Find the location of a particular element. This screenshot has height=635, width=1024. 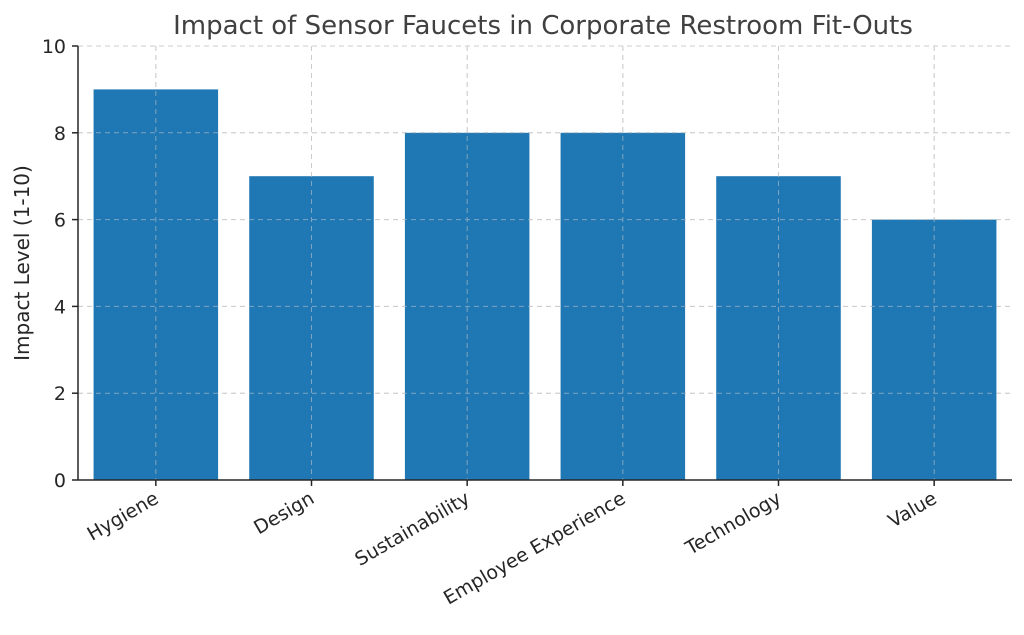

y-tick-label: 0 is located at coordinates (60, 481).